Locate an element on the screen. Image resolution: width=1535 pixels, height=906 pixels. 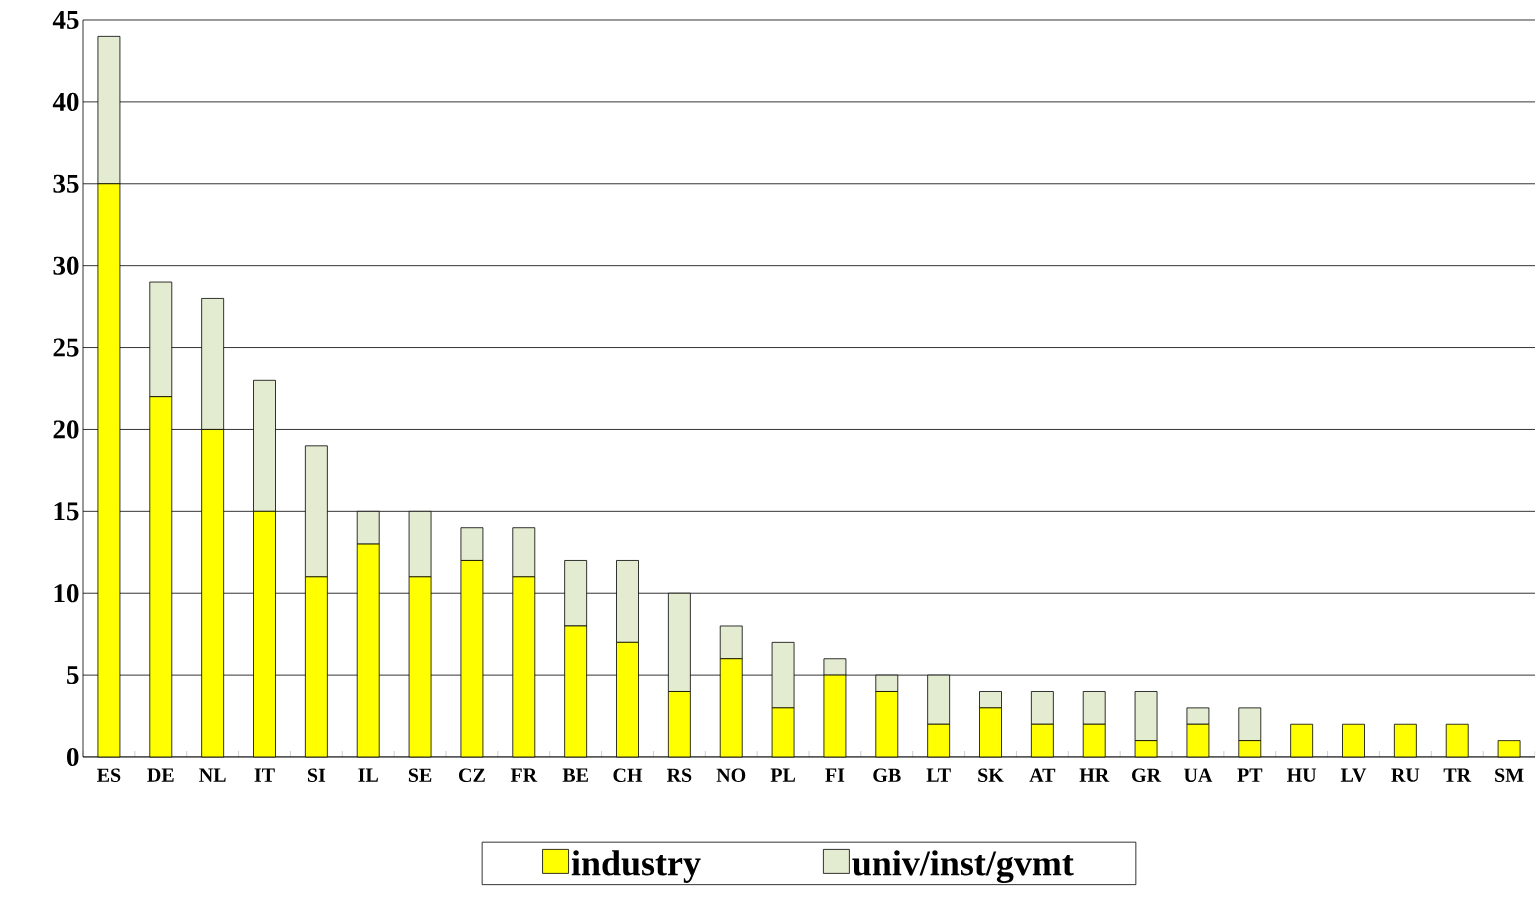
x-tick-label: SK is located at coordinates (991, 775).